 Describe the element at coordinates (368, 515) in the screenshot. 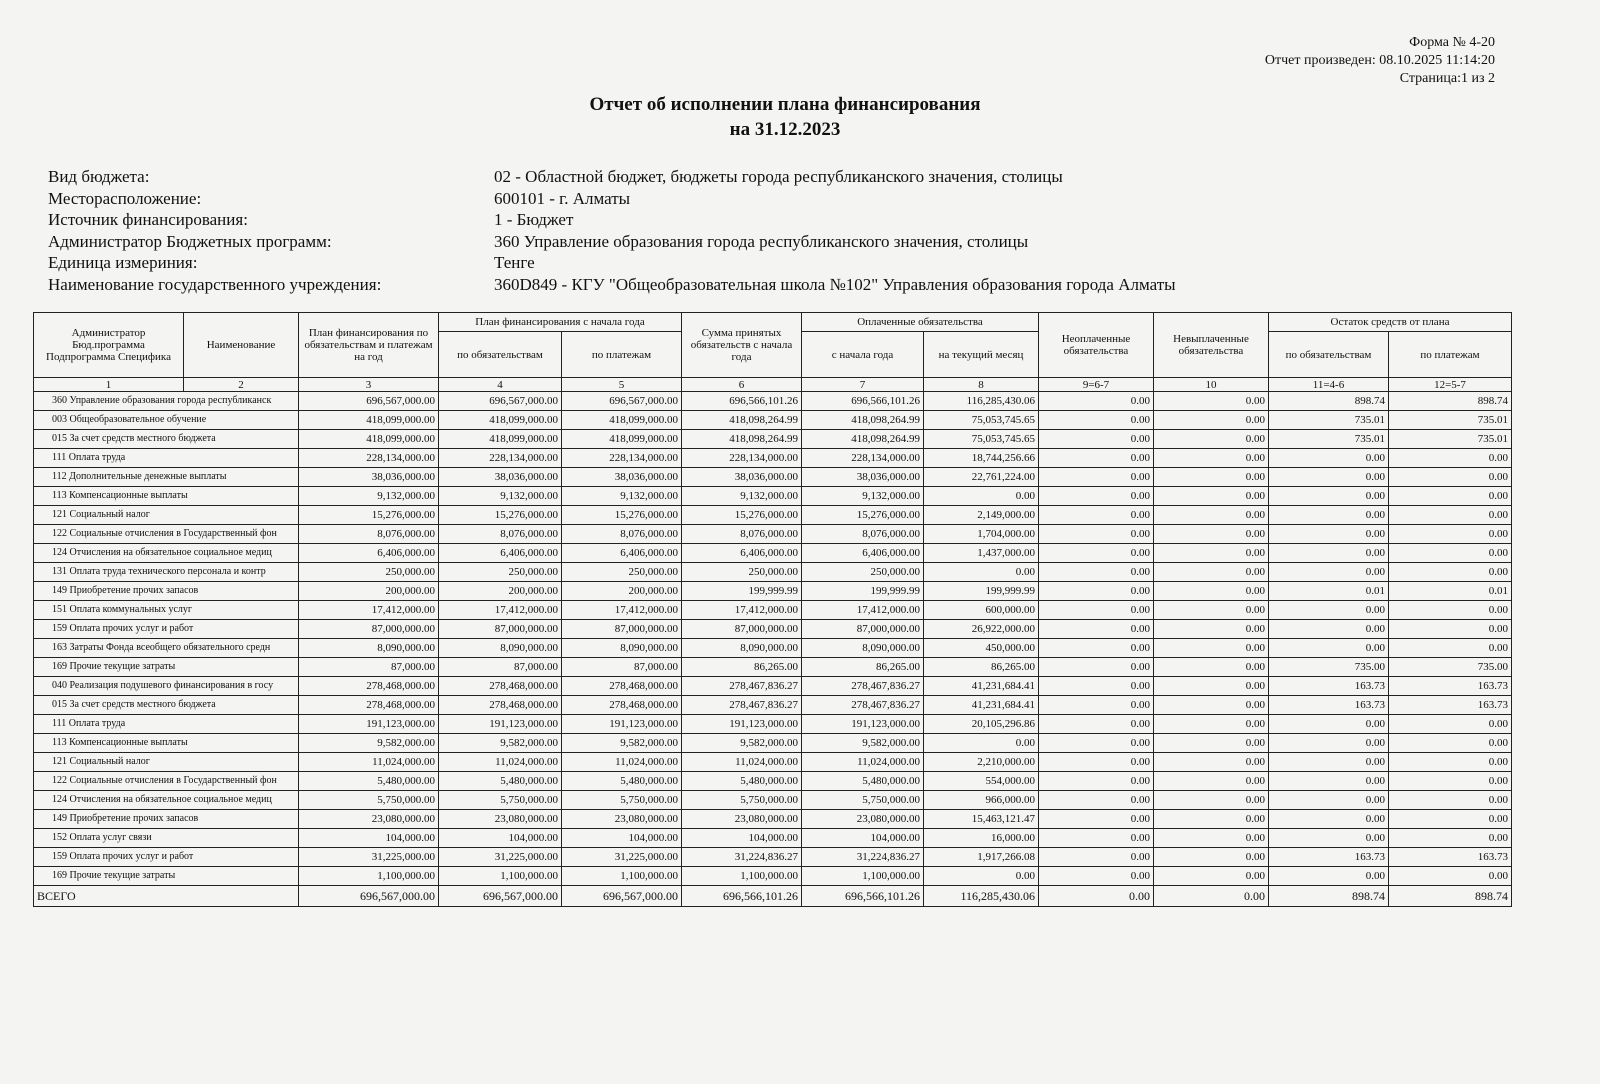

I see `amount: 15,276,000.00` at that location.